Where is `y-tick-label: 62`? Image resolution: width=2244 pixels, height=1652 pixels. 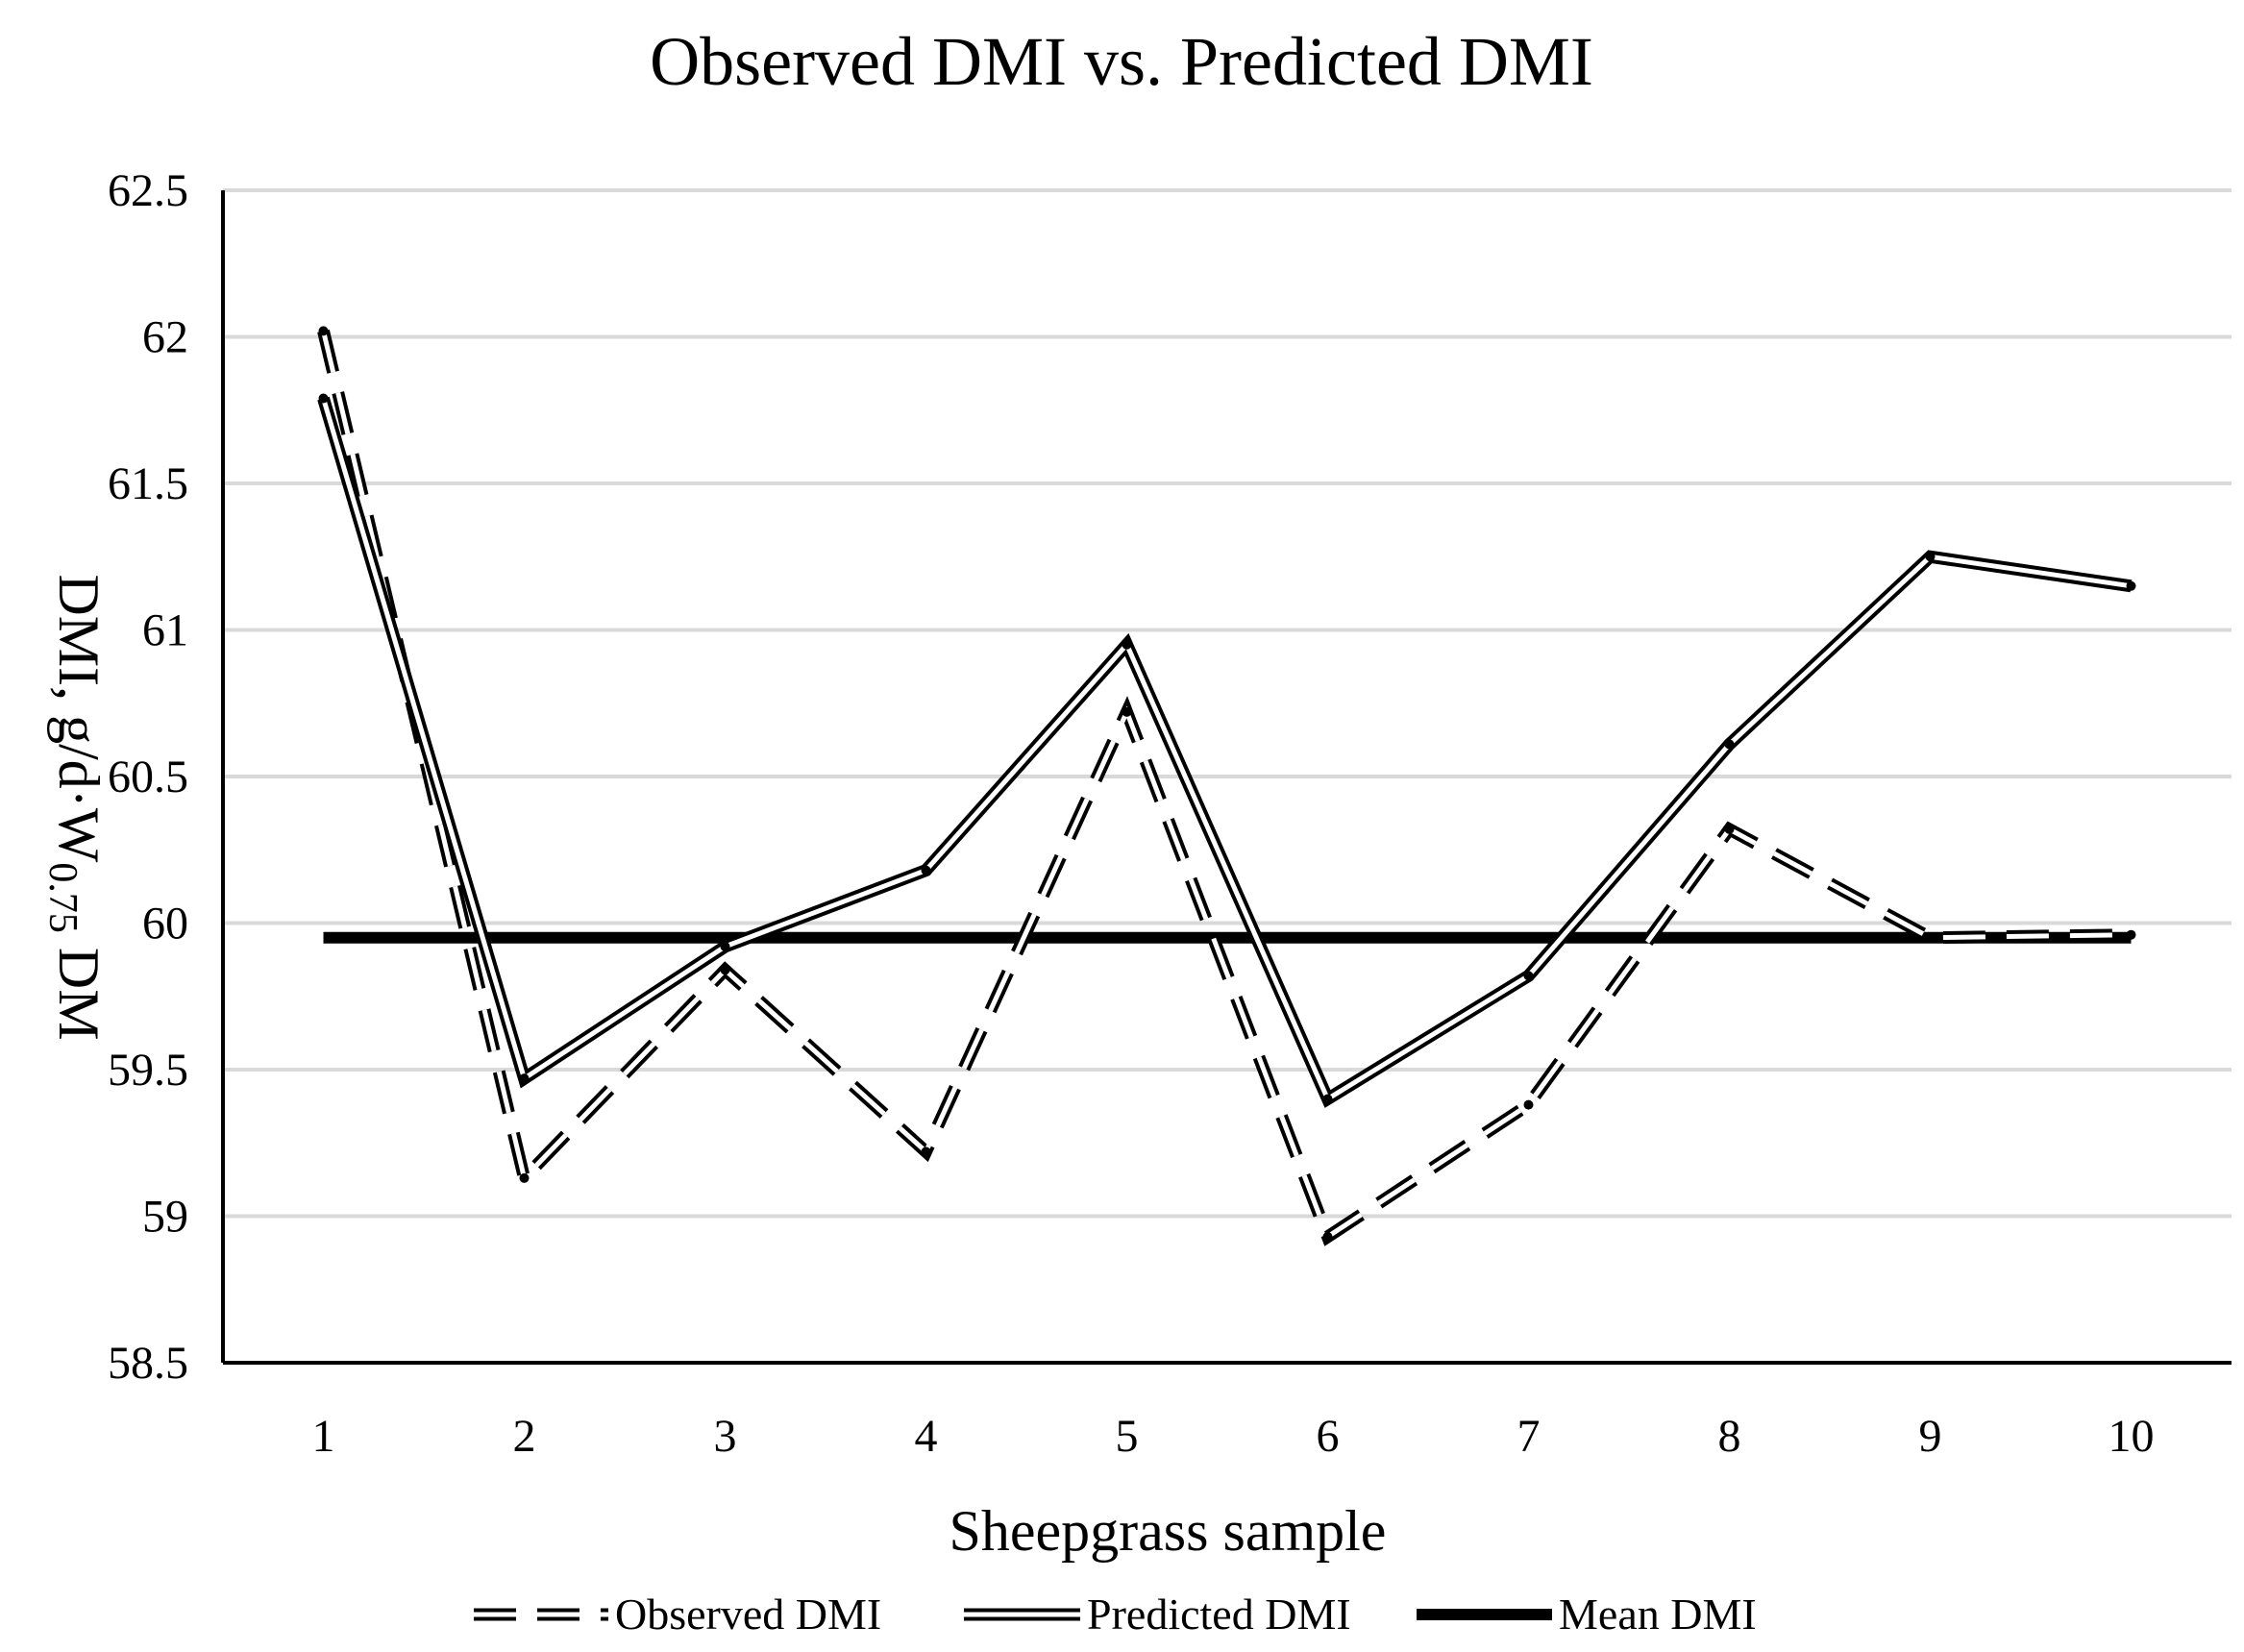 y-tick-label: 62 is located at coordinates (165, 337).